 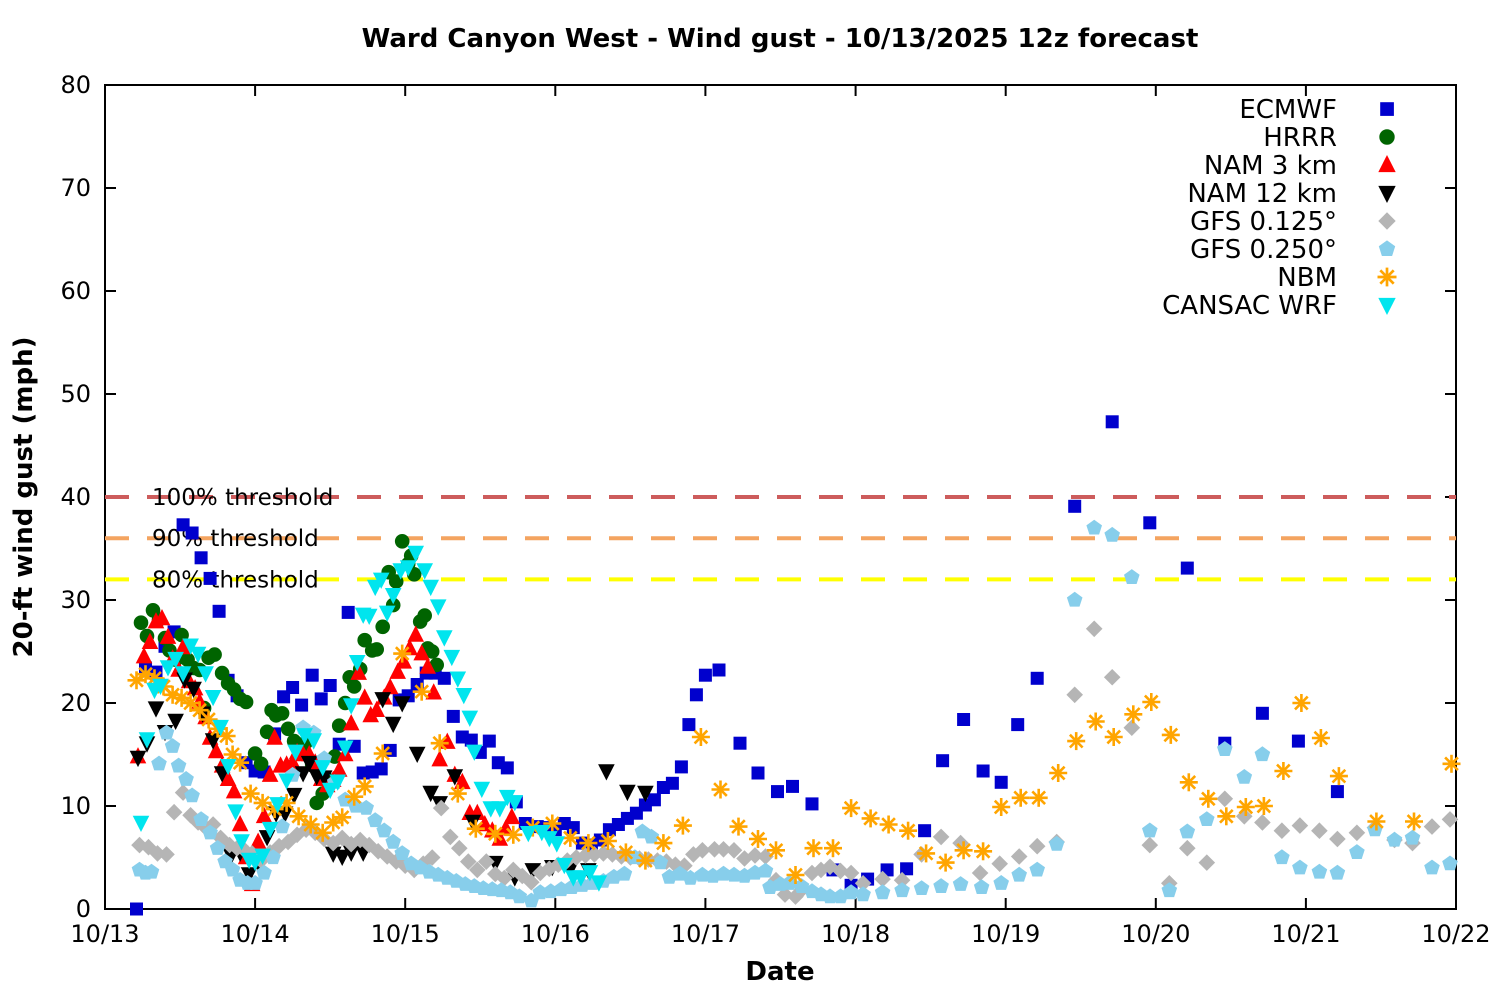 What do you see at coordinates (1249, 306) in the screenshot?
I see `legend-label: CANSAC WRF` at bounding box center [1249, 306].